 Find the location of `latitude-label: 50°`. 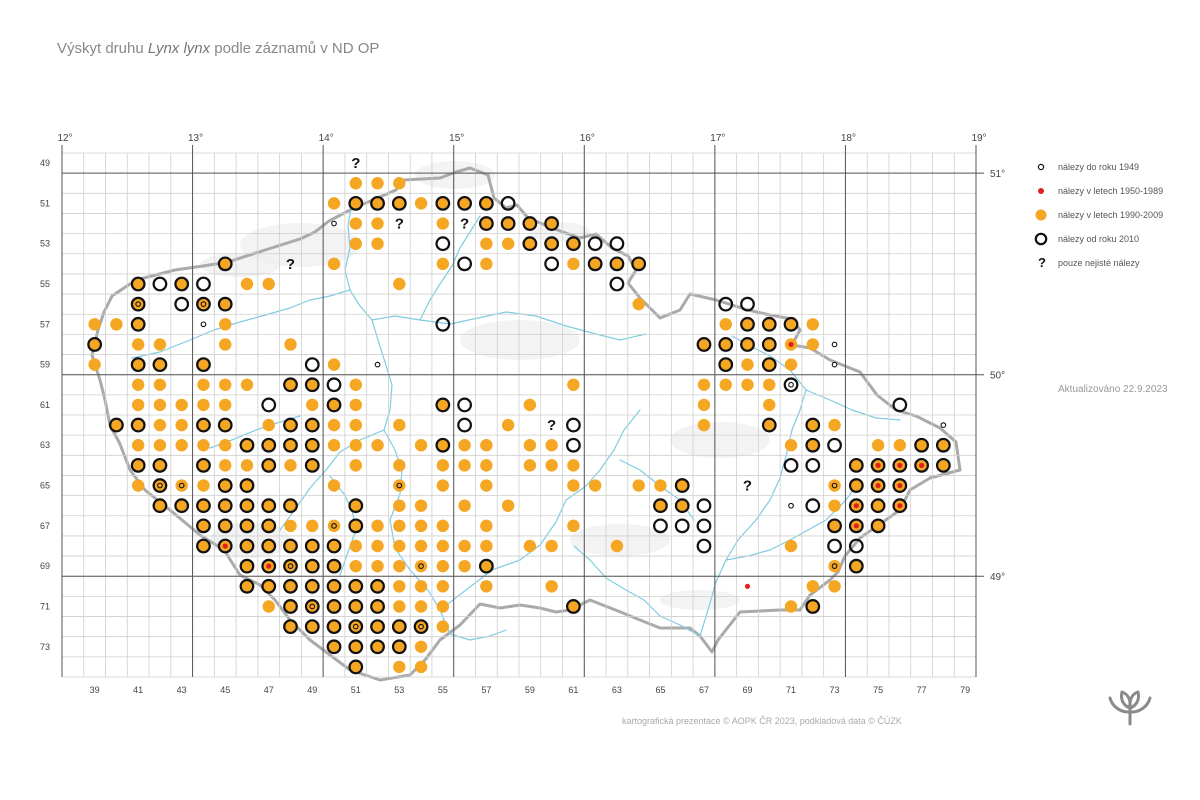

latitude-label: 50° is located at coordinates (997, 376).